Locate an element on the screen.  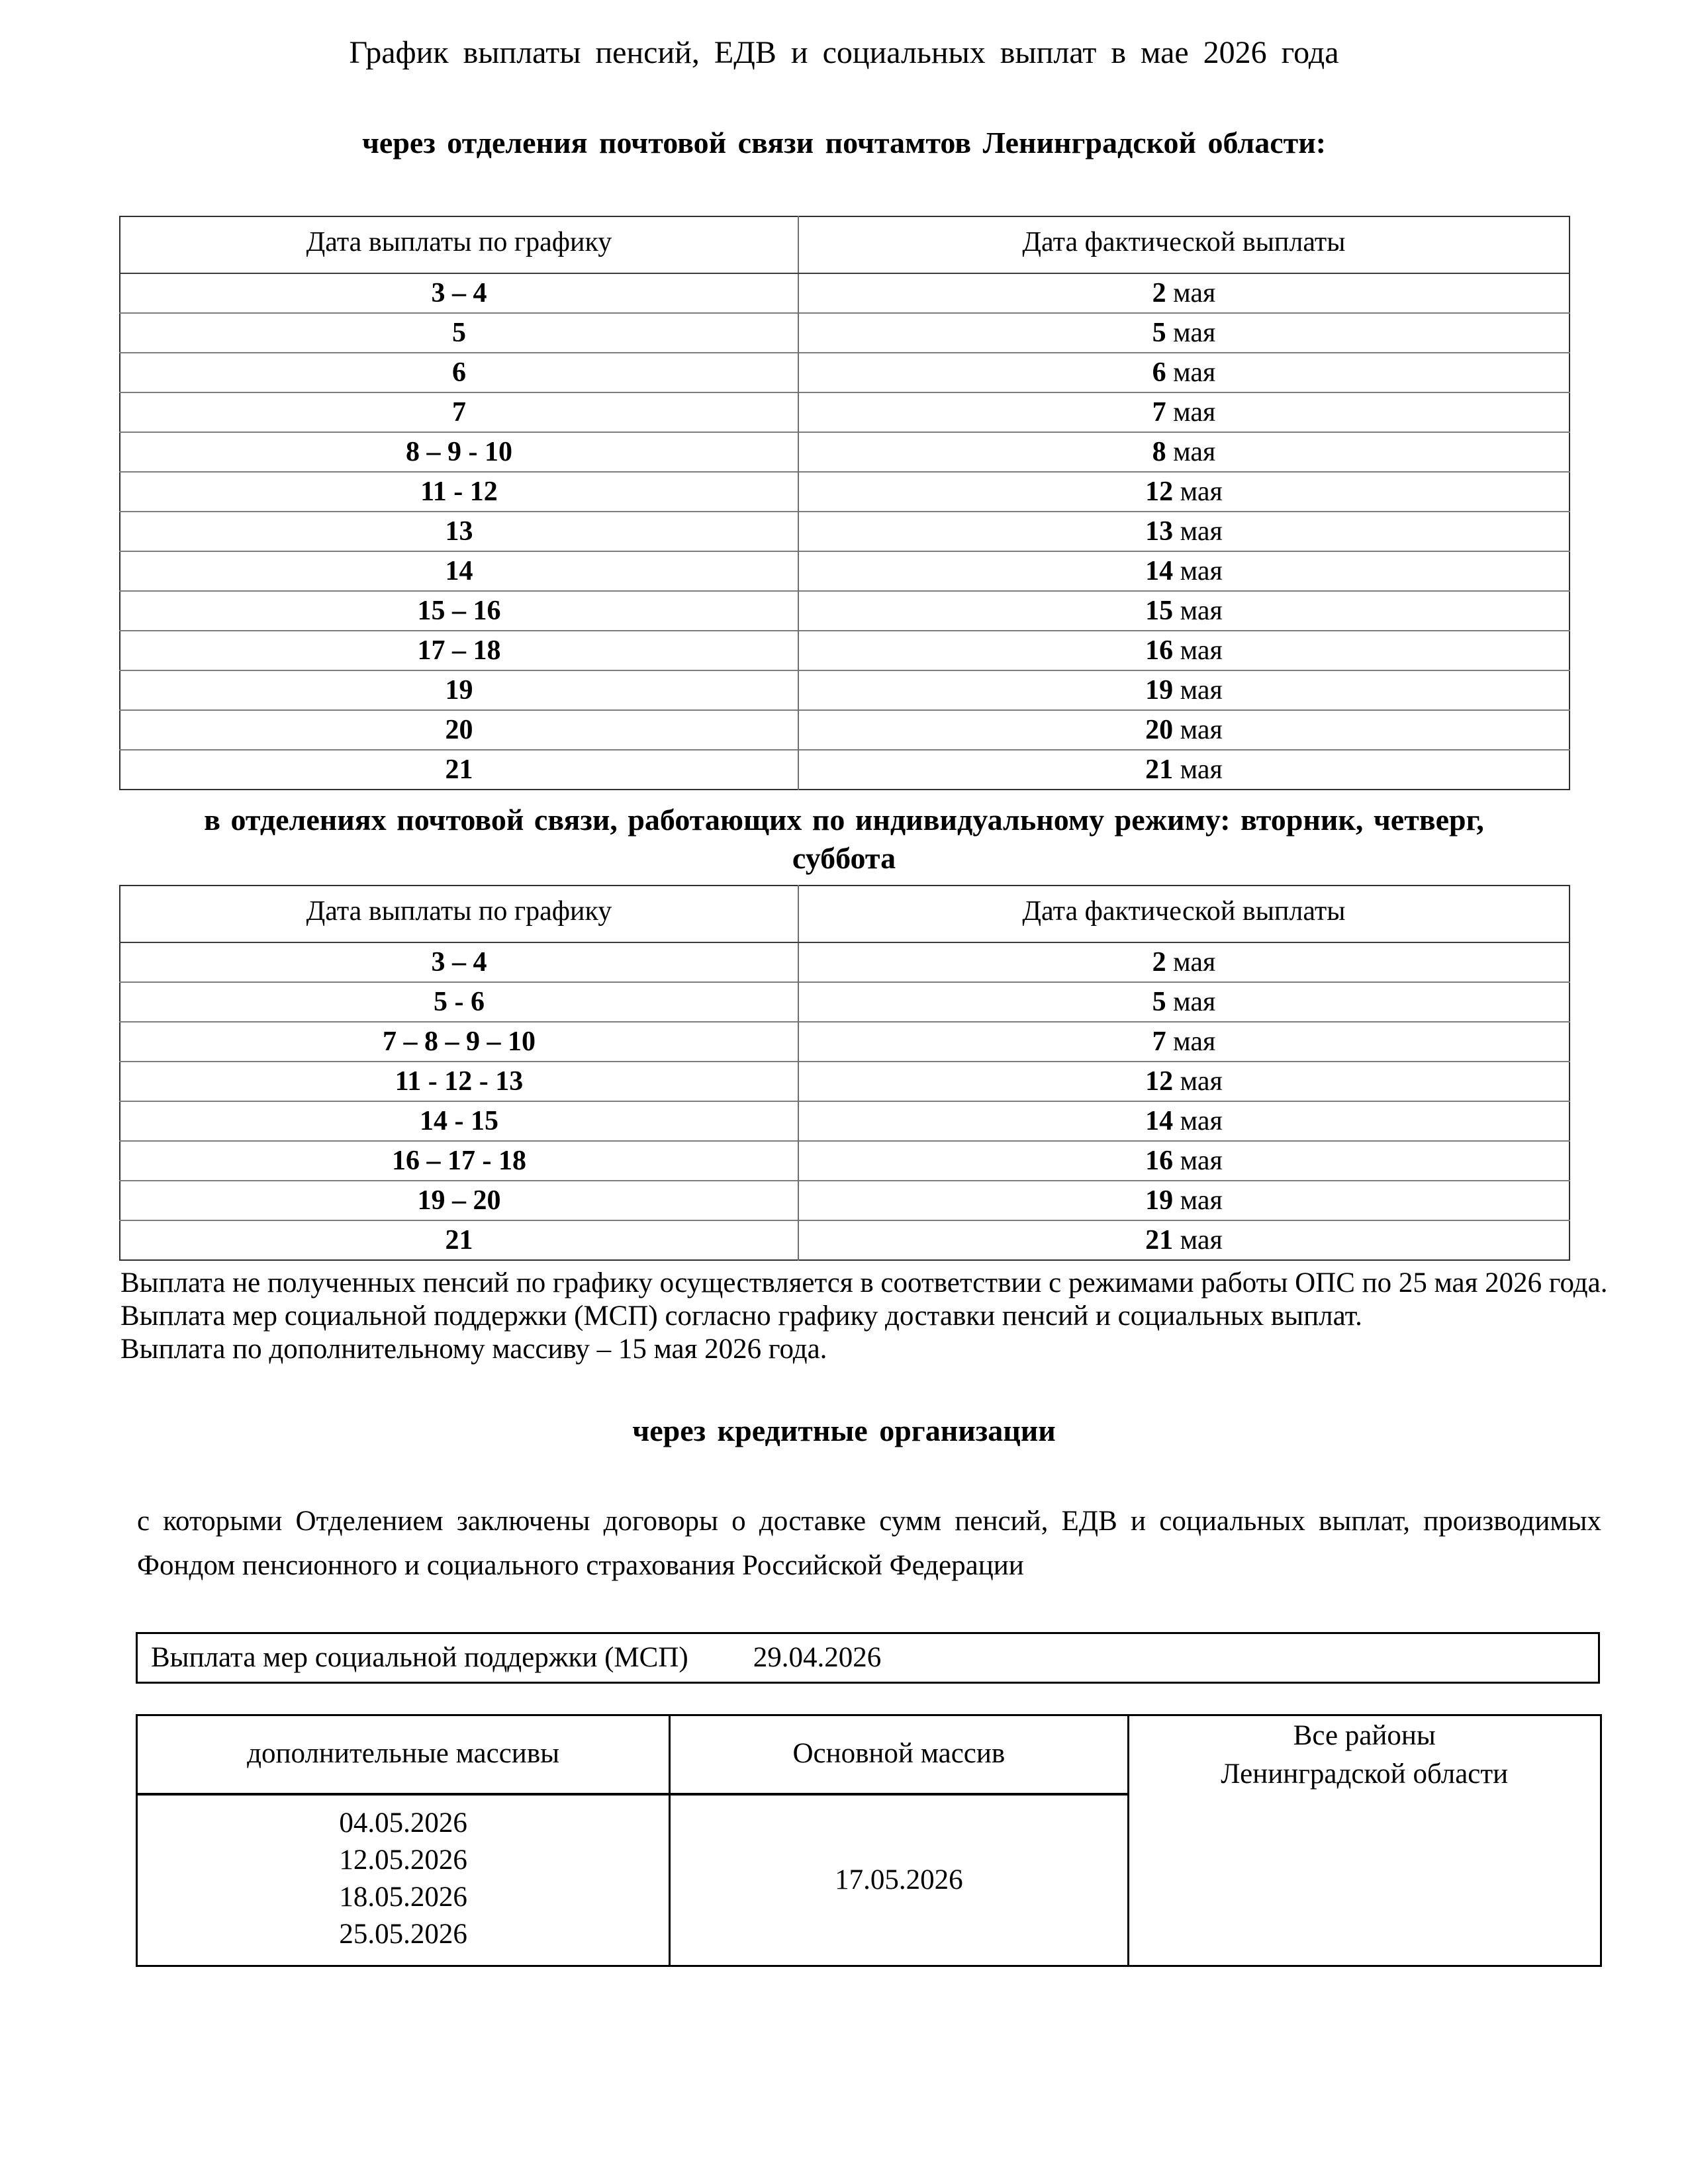
fact-cell: 13 мая is located at coordinates (1184, 531).